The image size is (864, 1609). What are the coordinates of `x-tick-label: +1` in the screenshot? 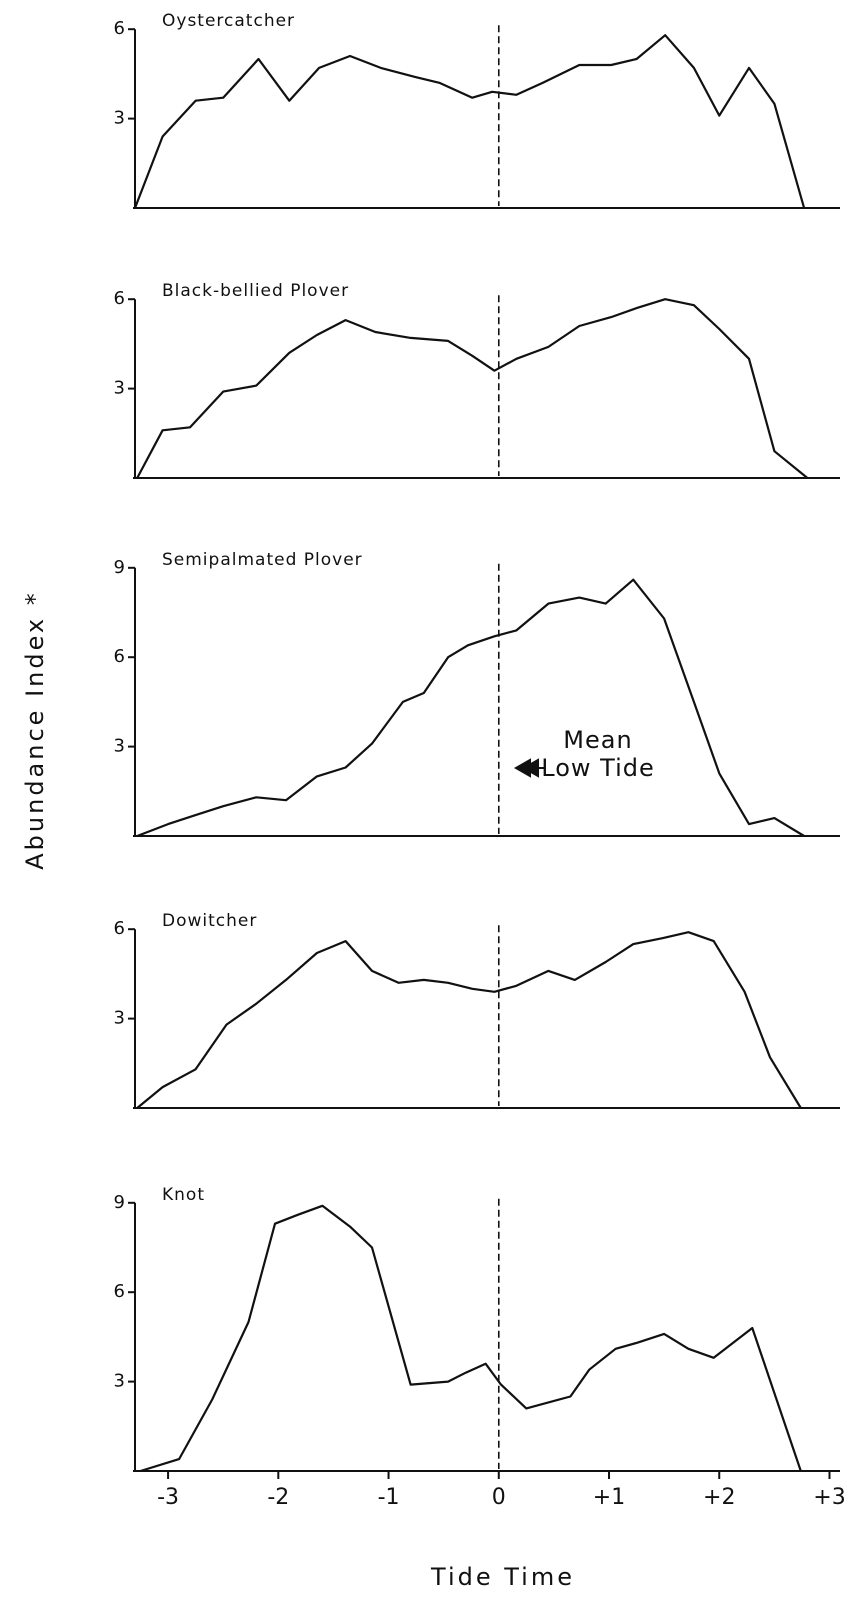 It's located at (609, 1497).